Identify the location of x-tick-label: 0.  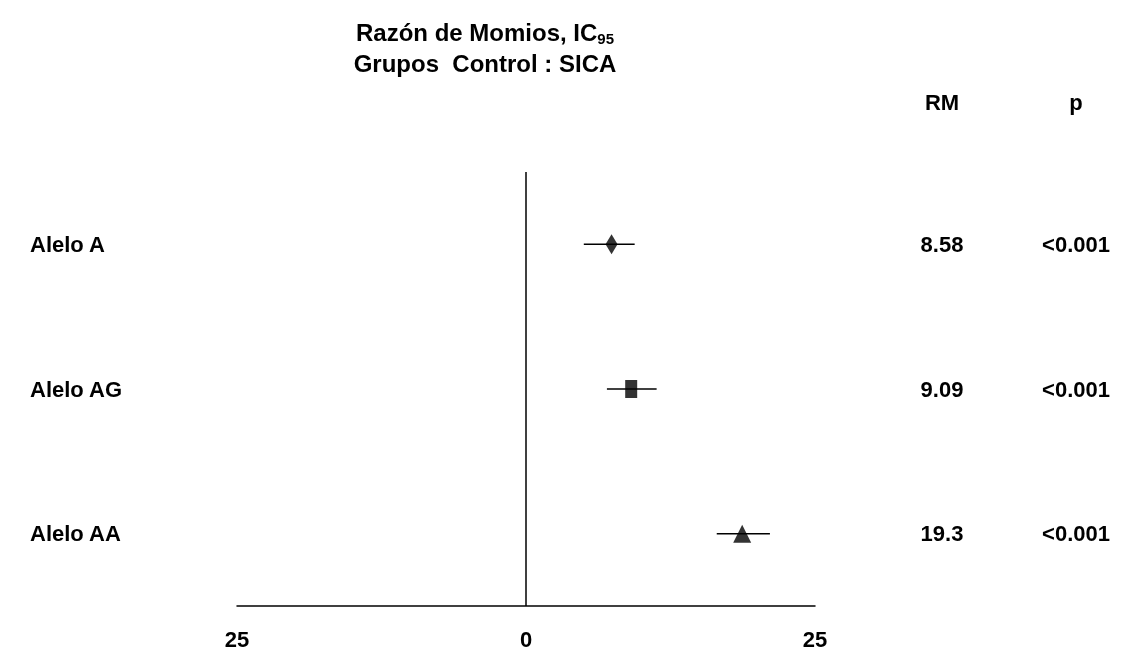
(526, 639).